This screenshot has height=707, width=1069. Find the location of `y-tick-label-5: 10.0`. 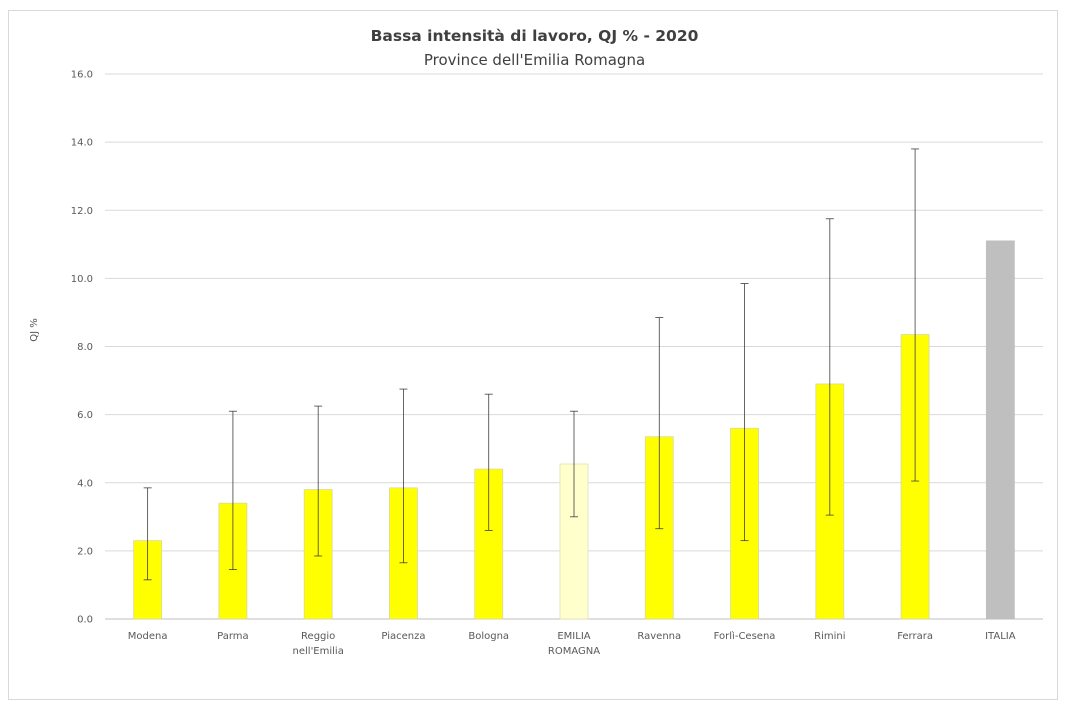

y-tick-label-5: 10.0 is located at coordinates (82, 279).